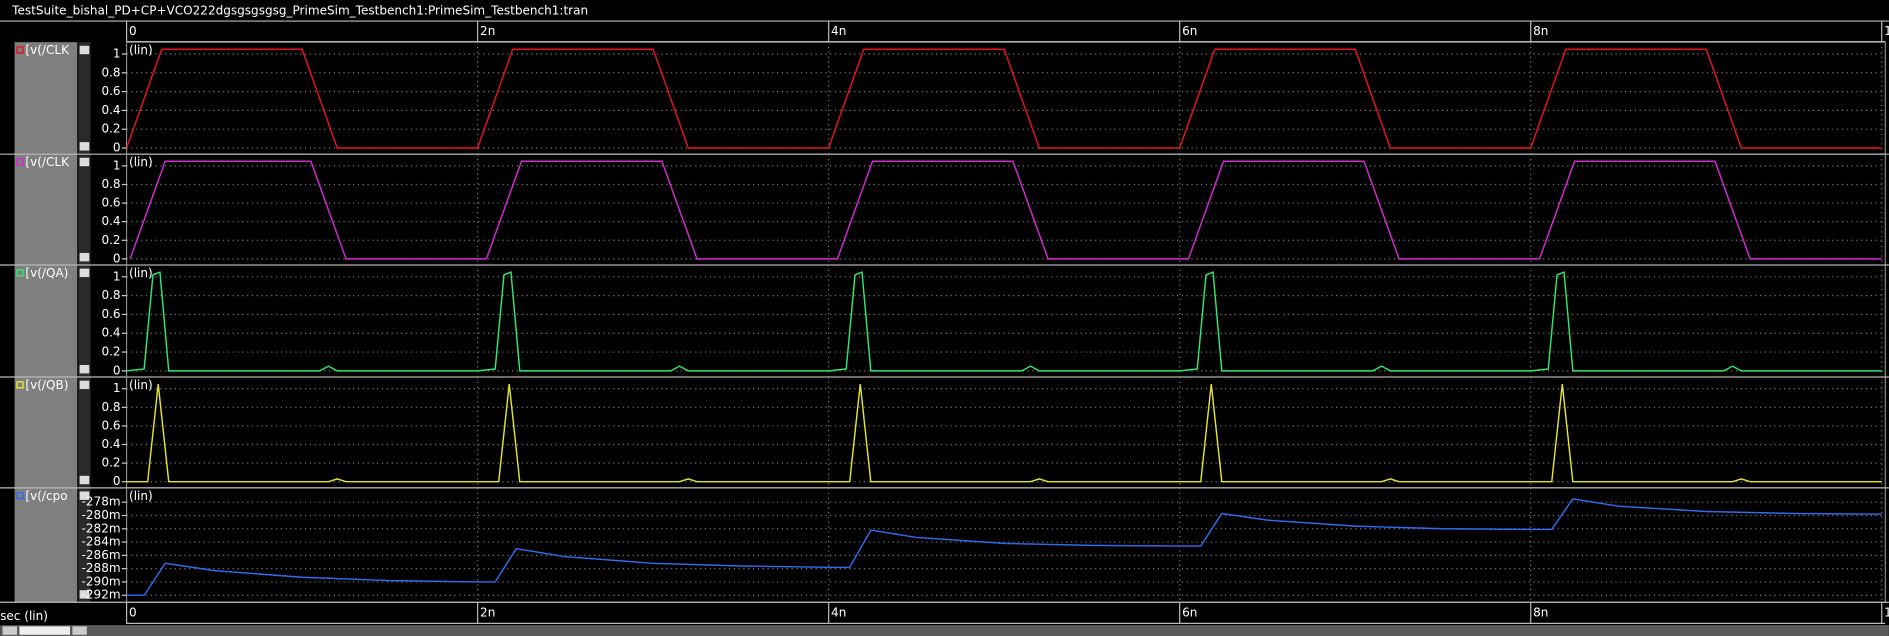 This screenshot has height=636, width=1889. Describe the element at coordinates (101, 502) in the screenshot. I see `y-tick-label: -278m` at that location.